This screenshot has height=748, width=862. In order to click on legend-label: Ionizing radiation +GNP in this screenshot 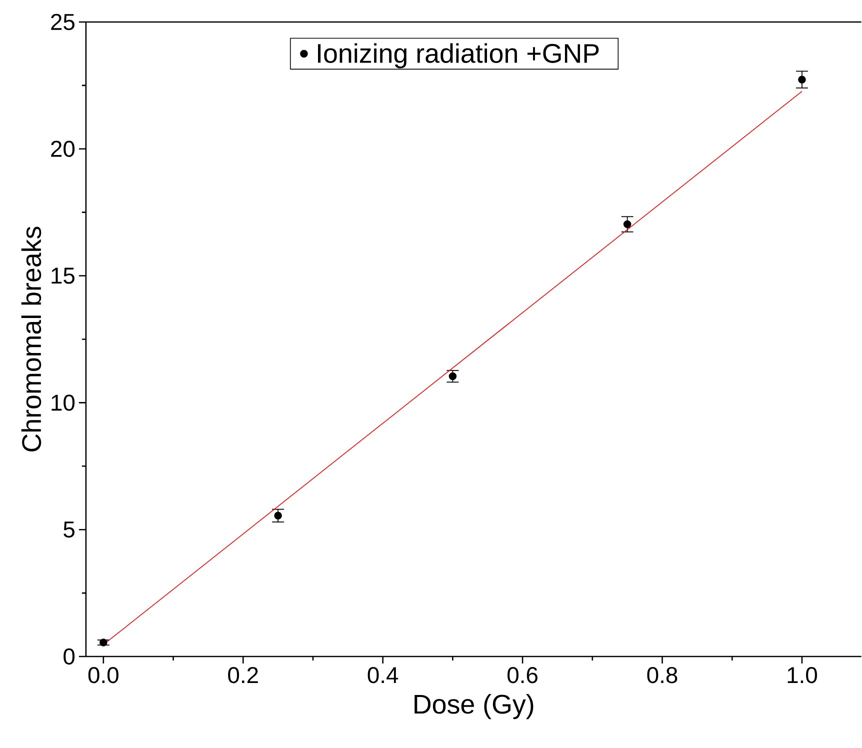, I will do `click(458, 55)`.